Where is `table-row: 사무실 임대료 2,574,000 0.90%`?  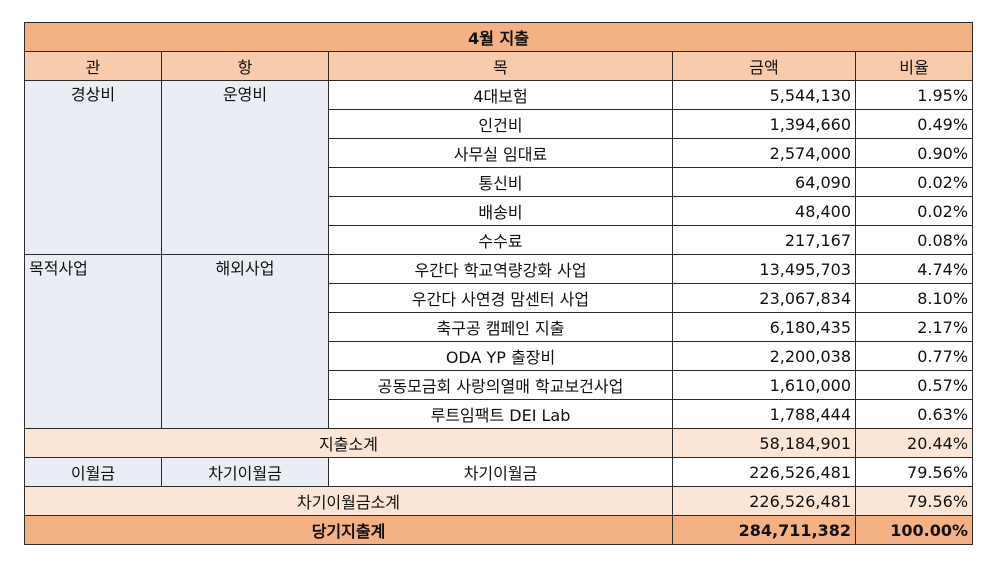
table-row: 사무실 임대료 2,574,000 0.90% is located at coordinates (499, 153).